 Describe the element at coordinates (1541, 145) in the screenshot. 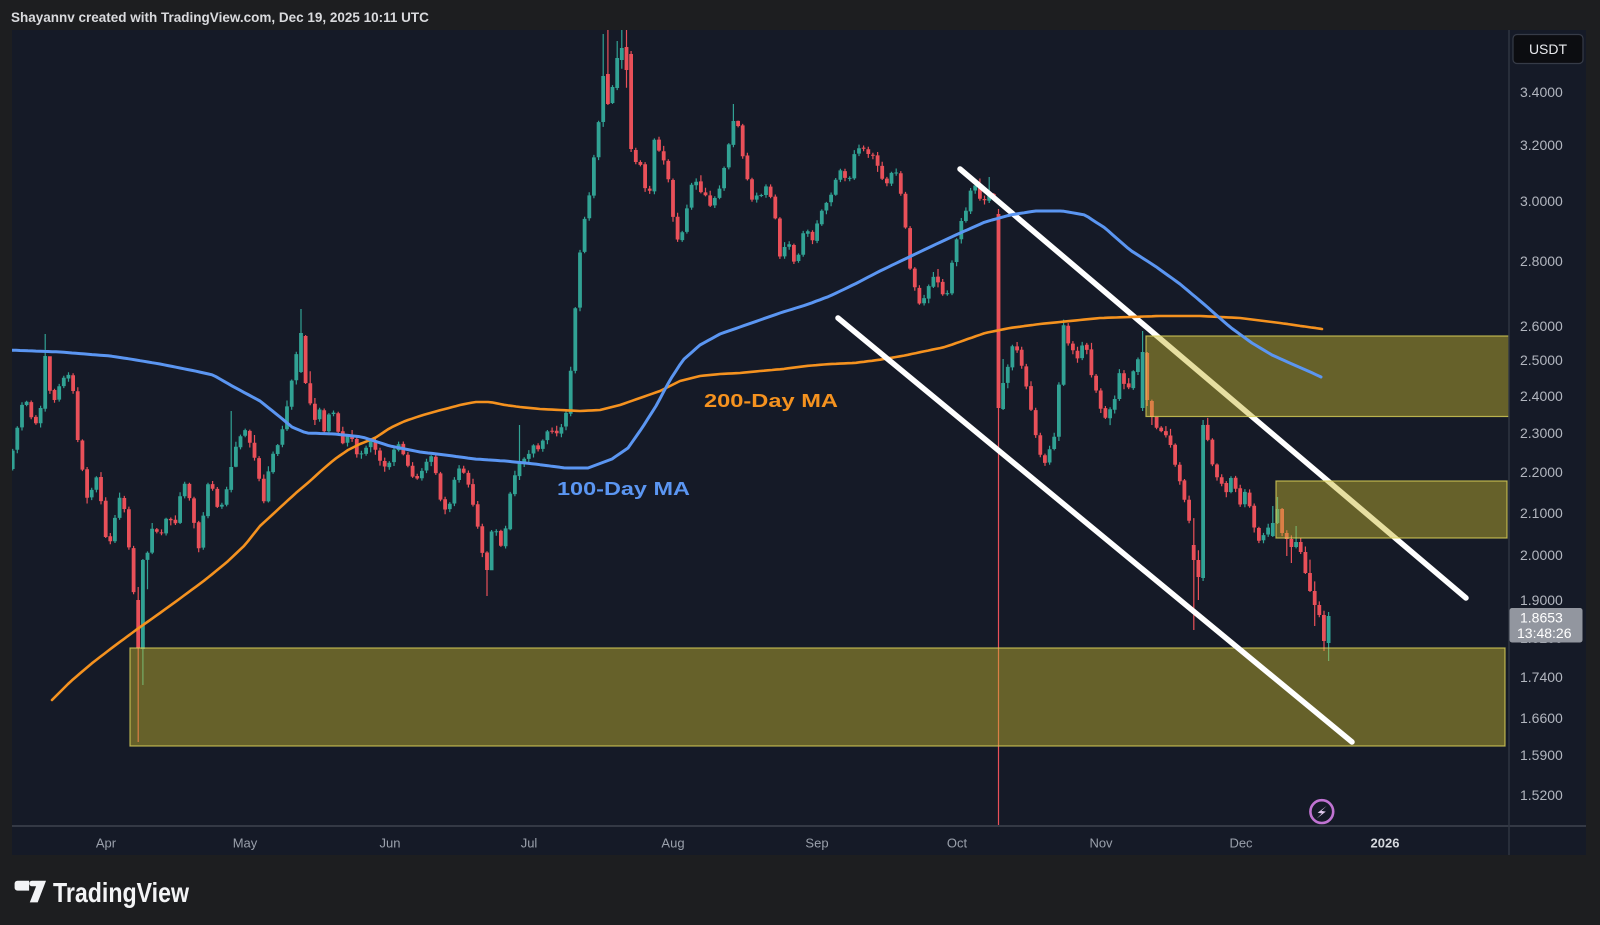

I see `svg-text: 3.2000` at that location.